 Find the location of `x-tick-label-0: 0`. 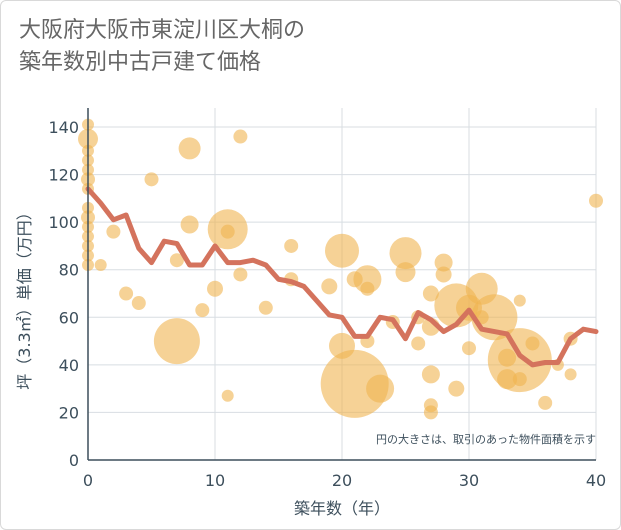

x-tick-label-0: 0 is located at coordinates (88, 480).